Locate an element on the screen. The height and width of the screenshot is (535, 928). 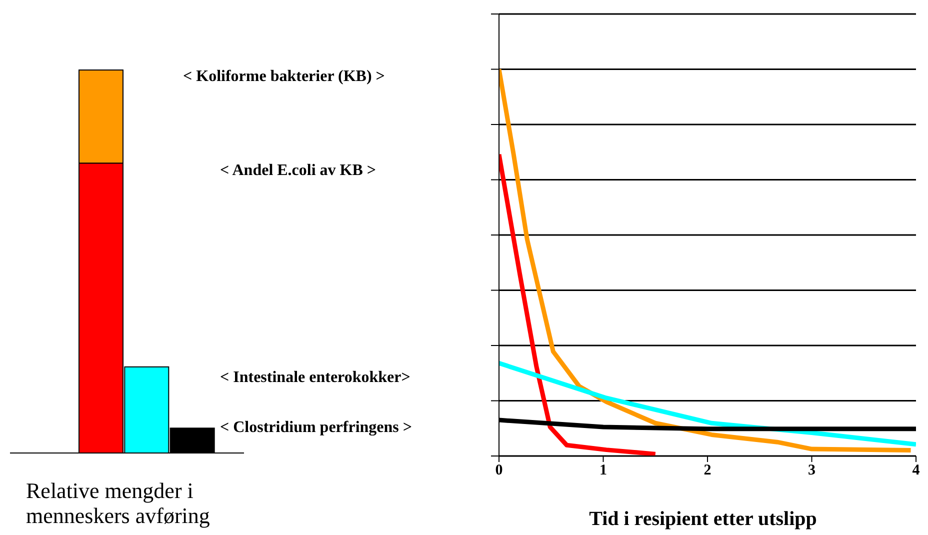
text: < Andel E.coli av KB > is located at coordinates (298, 171).